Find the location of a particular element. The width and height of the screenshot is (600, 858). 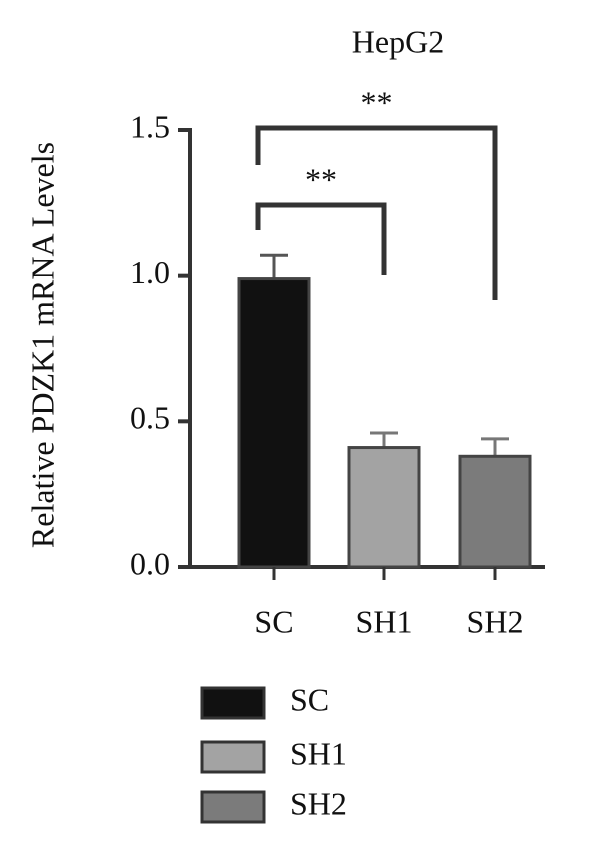

y-axis-label: Relative PDZK1 mRNA Levels is located at coordinates (42, 345).